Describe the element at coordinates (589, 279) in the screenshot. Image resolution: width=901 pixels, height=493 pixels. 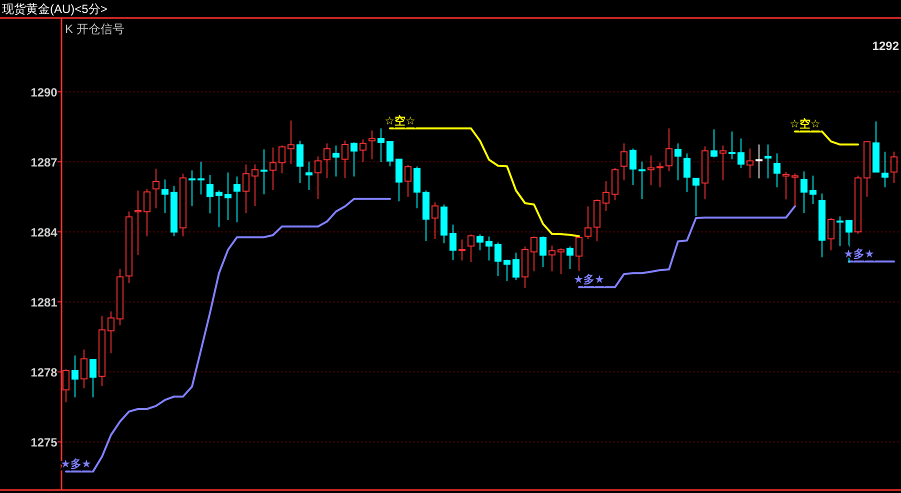
I see `annotation: ★多★` at that location.